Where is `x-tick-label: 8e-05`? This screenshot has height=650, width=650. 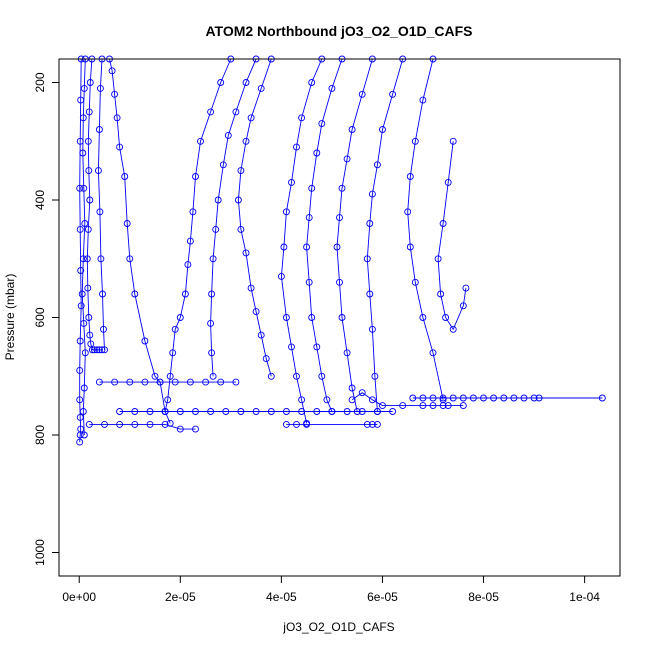 x-tick-label: 8e-05 is located at coordinates (483, 597).